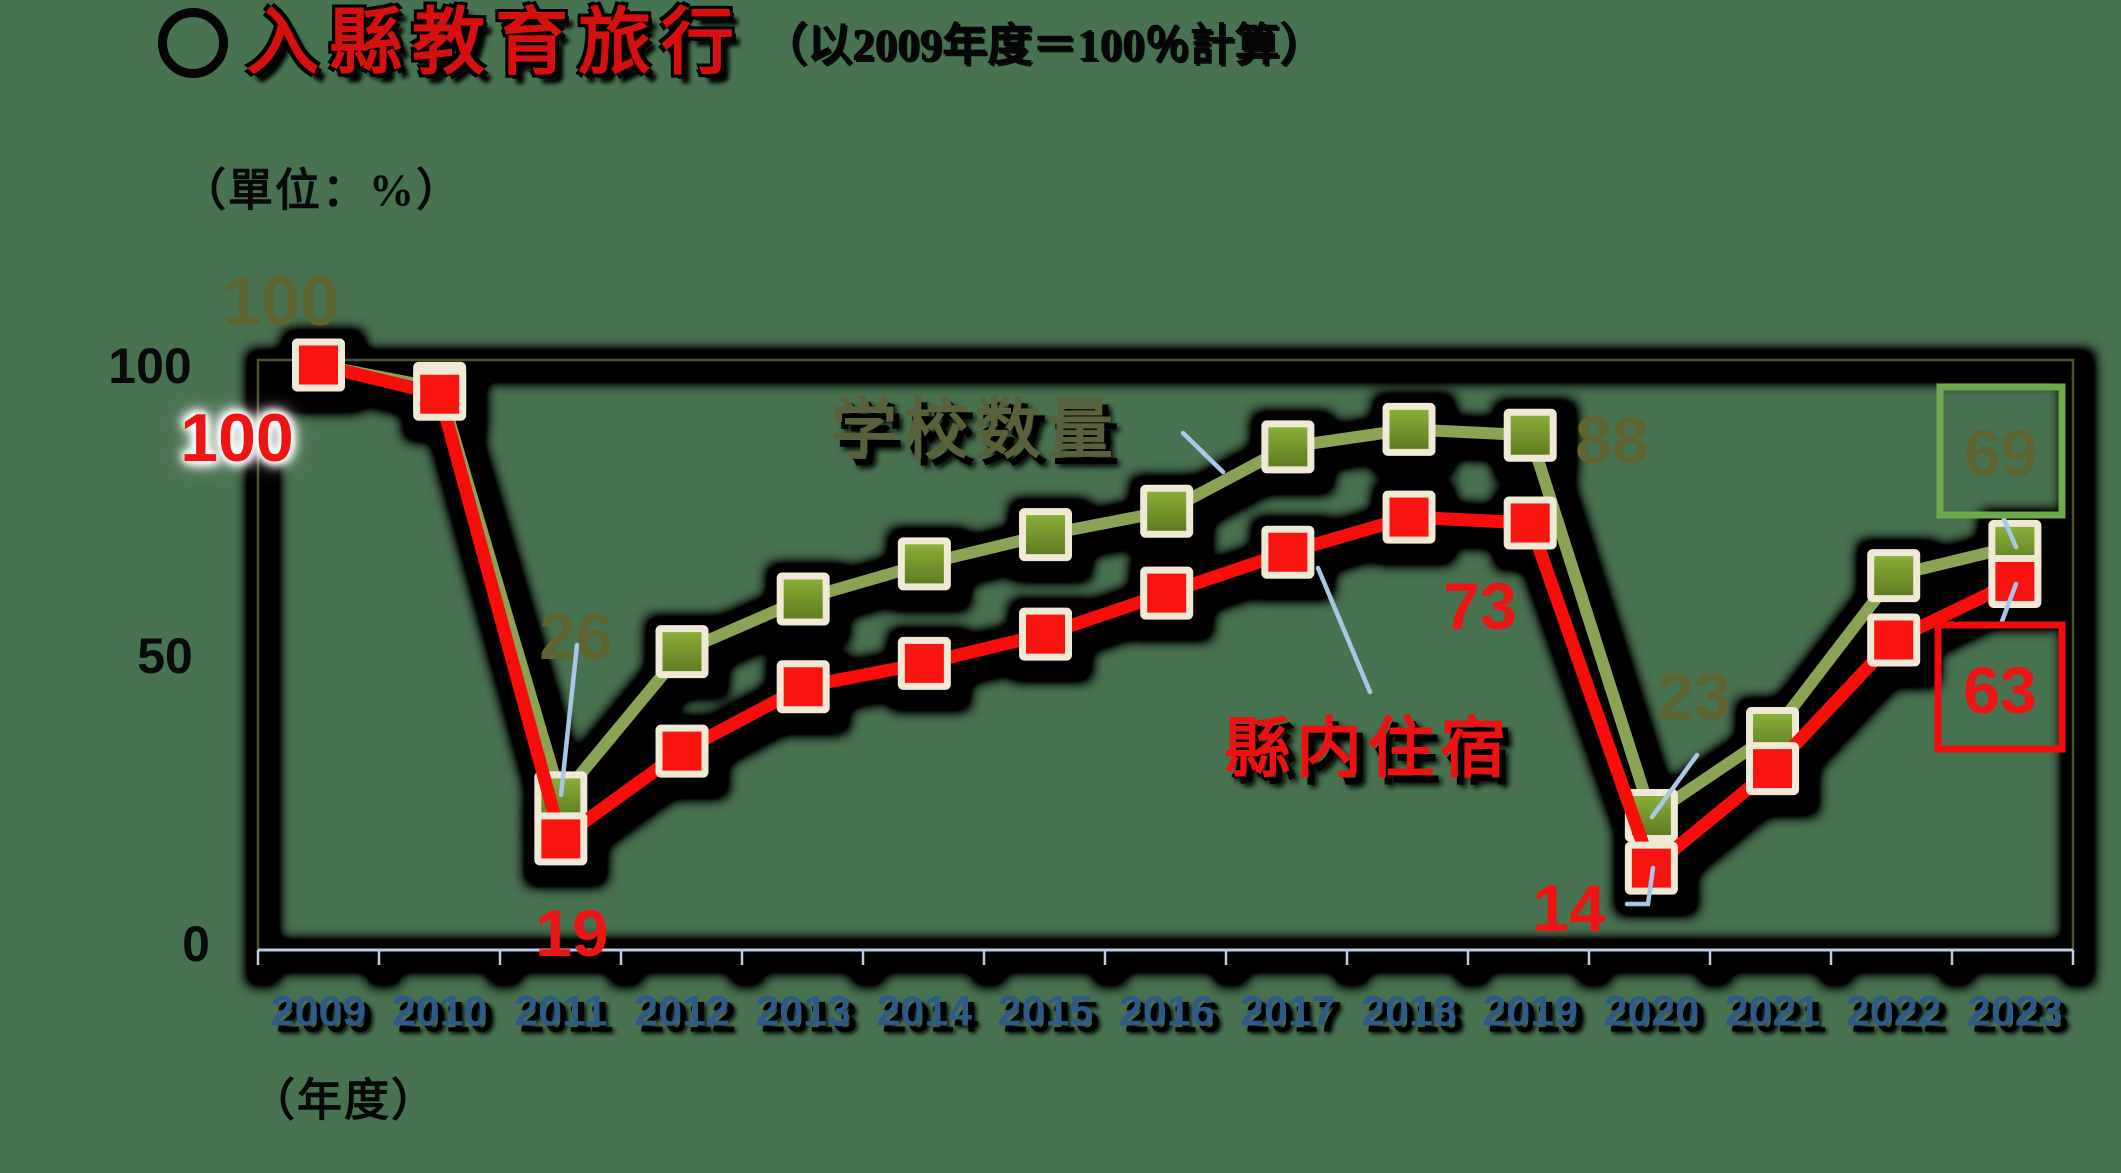 The height and width of the screenshot is (1173, 2121). What do you see at coordinates (1480, 606) in the screenshot?
I see `data-label-lodging-2019: 73` at bounding box center [1480, 606].